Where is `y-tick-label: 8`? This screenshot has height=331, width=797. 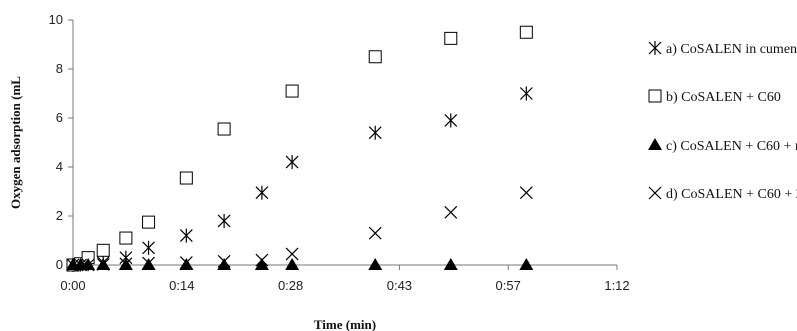 y-tick-label: 8 is located at coordinates (59, 68).